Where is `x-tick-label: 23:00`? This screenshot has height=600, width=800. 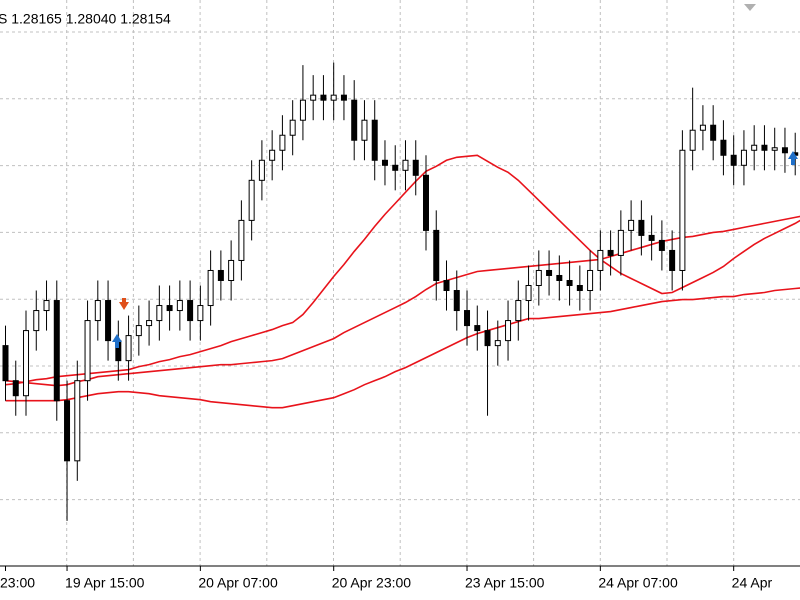 x-tick-label: 23:00 is located at coordinates (17, 583).